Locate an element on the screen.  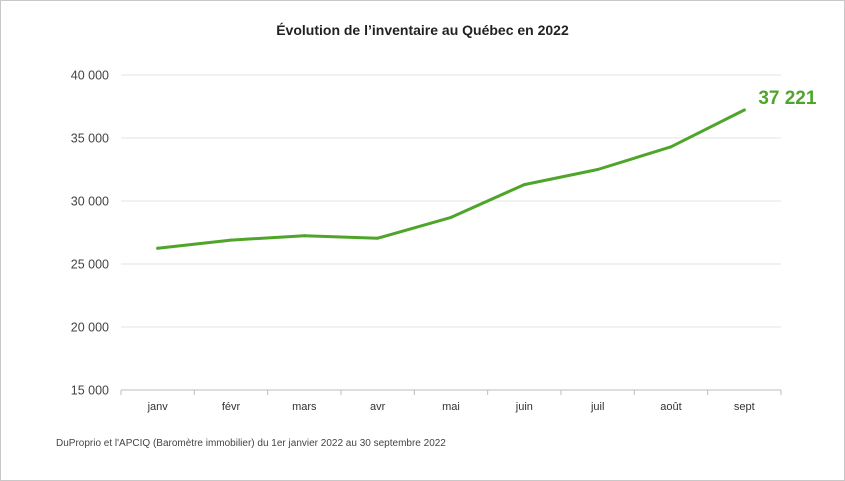
y-tick-label: 15 000 is located at coordinates (90, 391).